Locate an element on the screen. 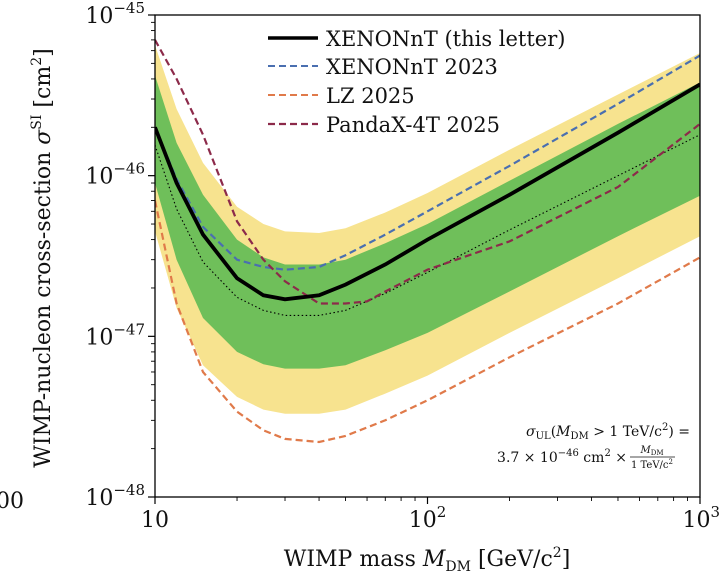  x-tick-label: 10² is located at coordinates (428, 518).